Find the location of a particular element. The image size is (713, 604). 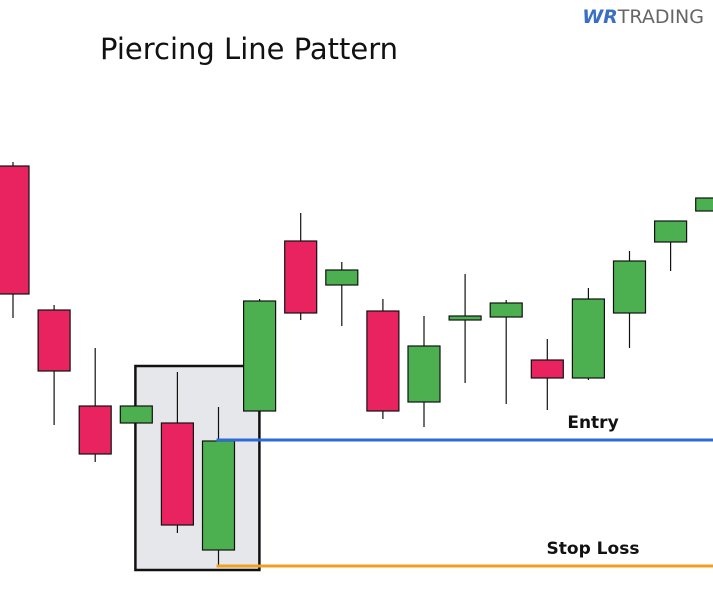

logo-mark: WR is located at coordinates (600, 17).